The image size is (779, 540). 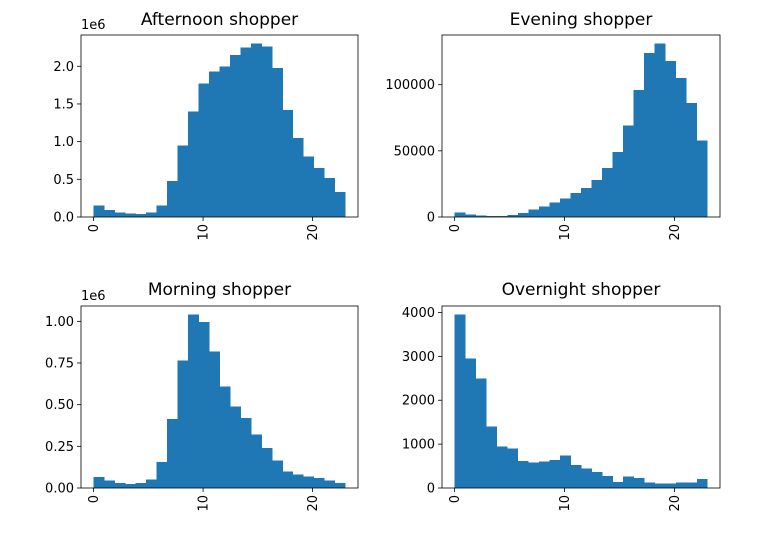 I want to click on y-tick-label: 50000, so click(x=414, y=151).